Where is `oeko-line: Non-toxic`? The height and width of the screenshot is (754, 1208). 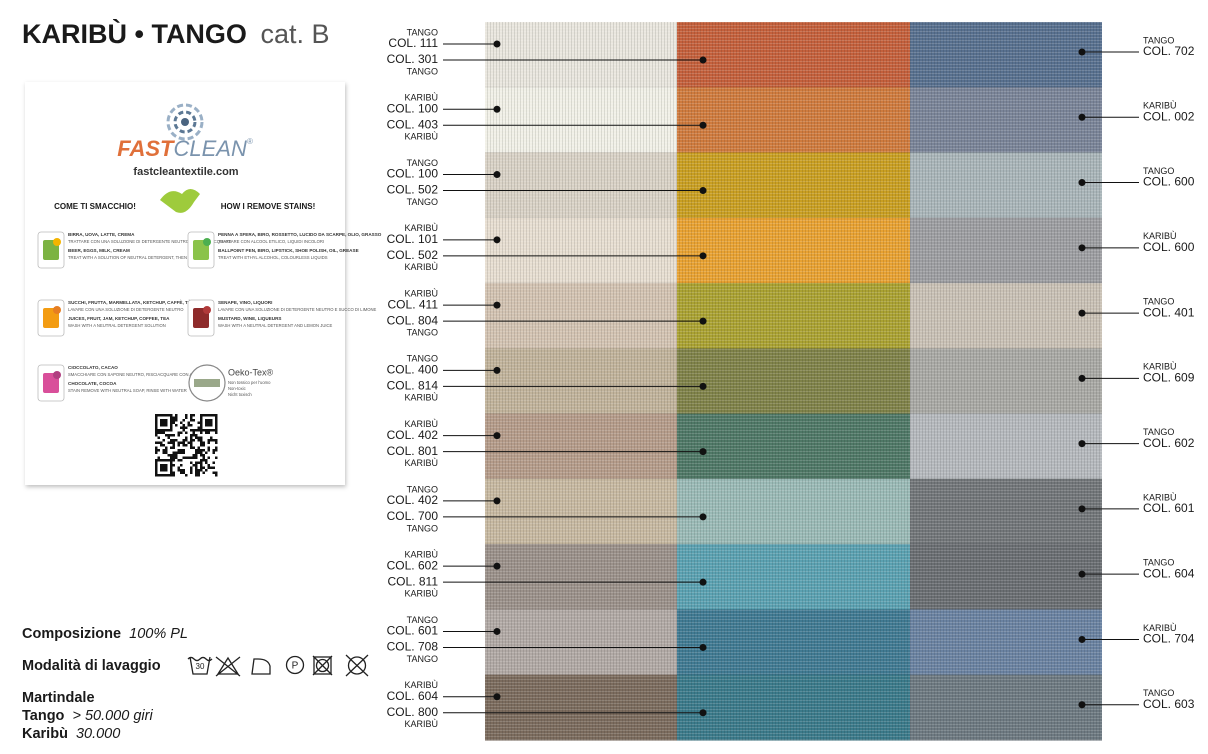
oeko-line: Non-toxic is located at coordinates (237, 388).